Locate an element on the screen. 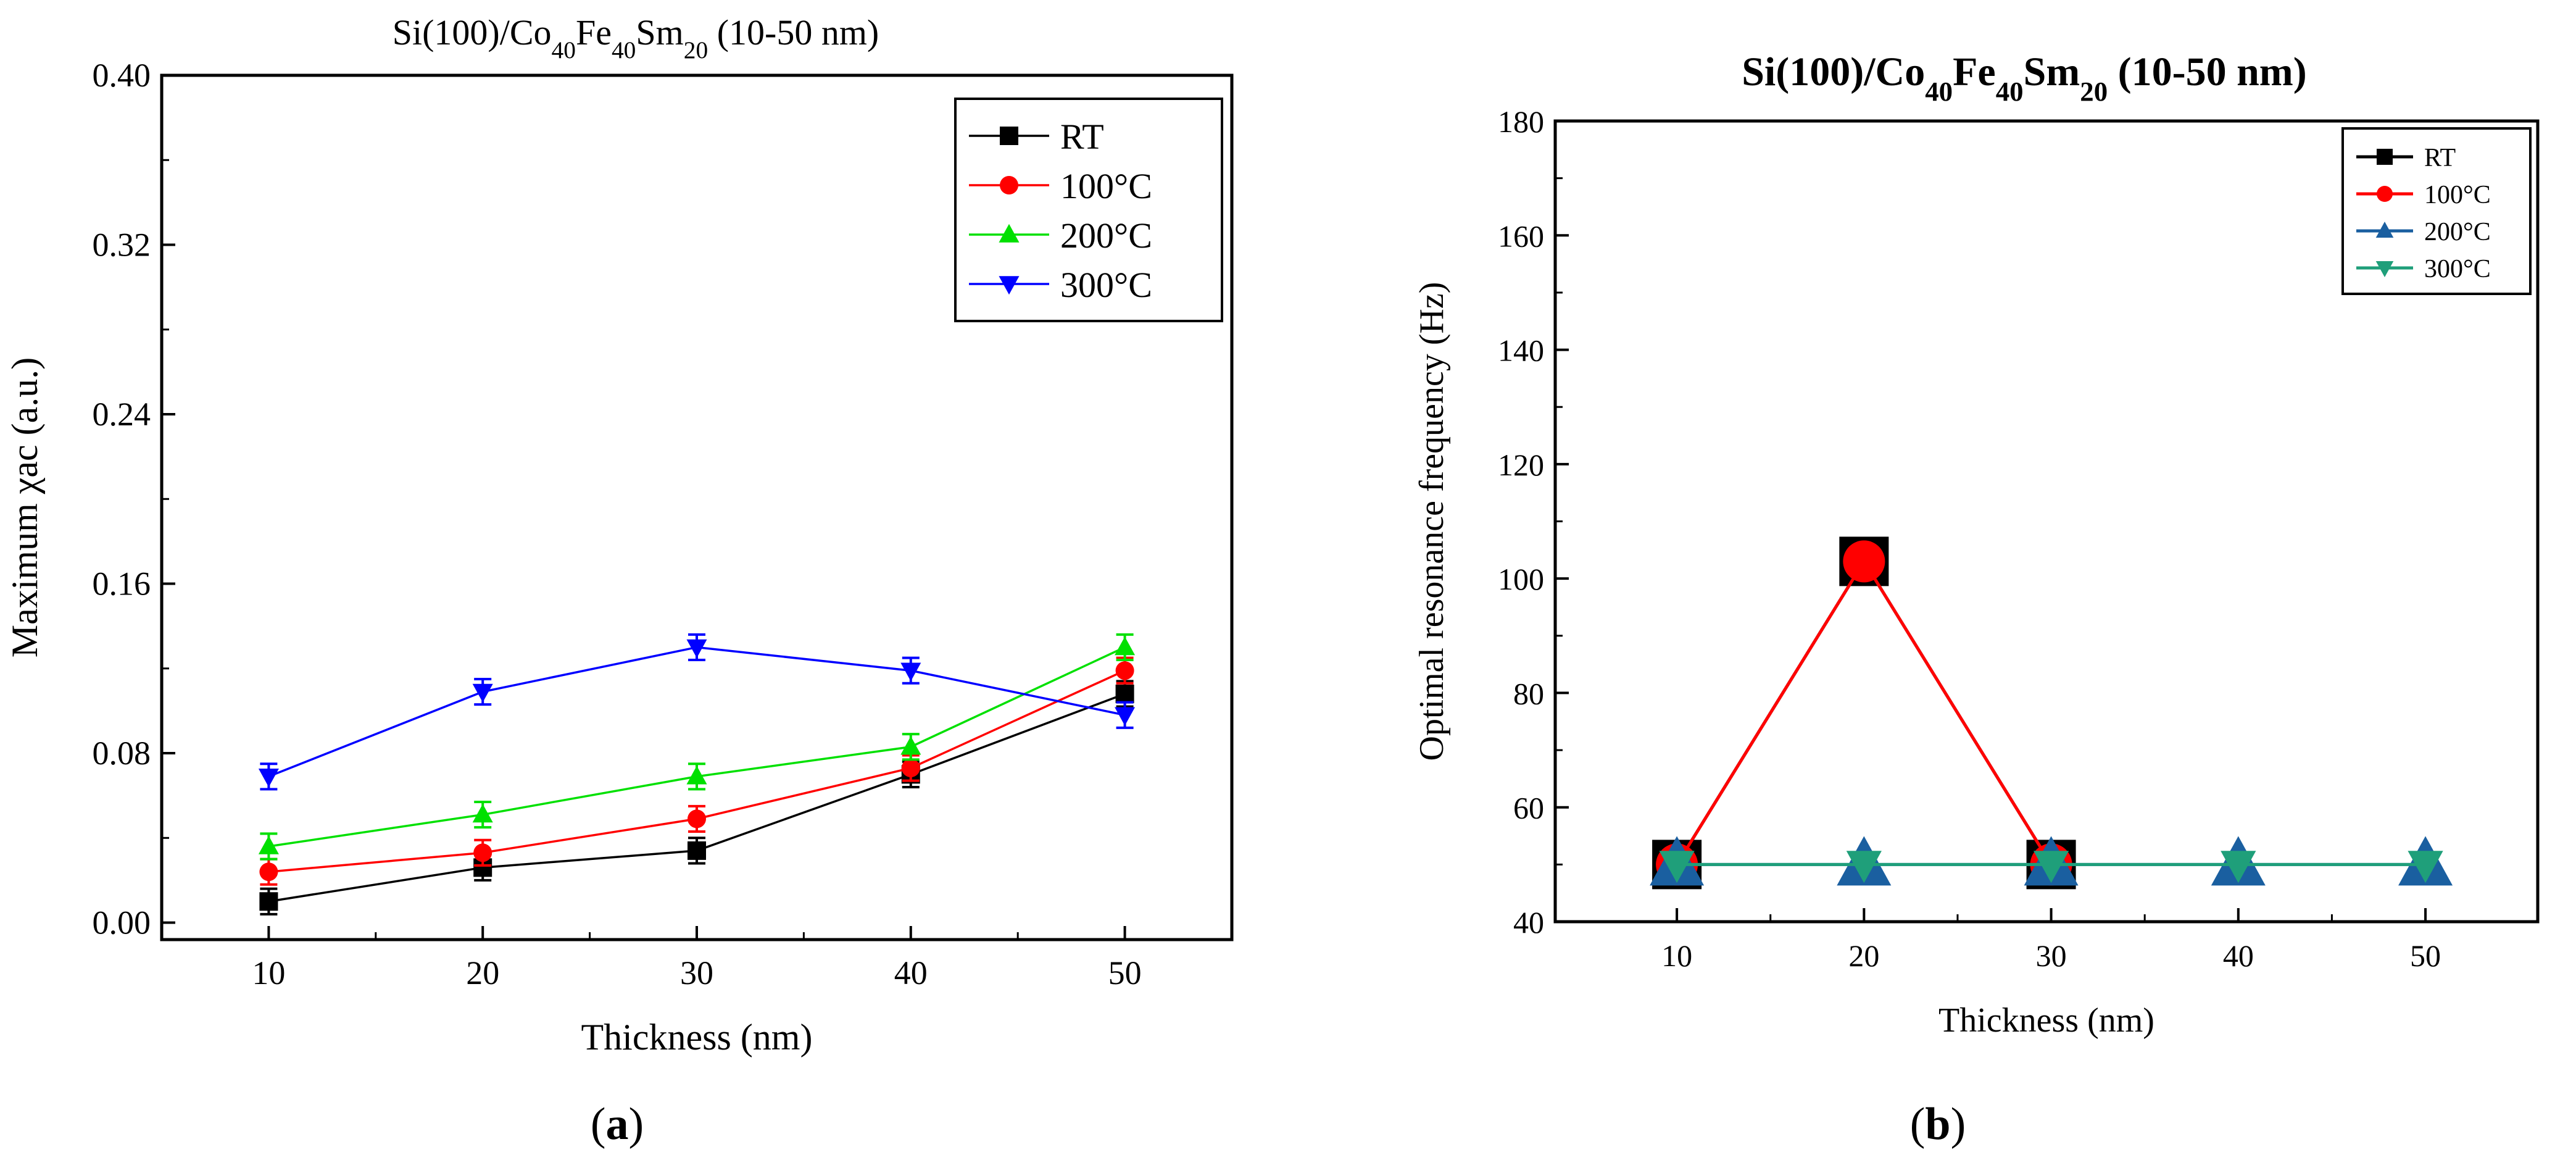 Image resolution: width=2576 pixels, height=1160 pixels. y-tick-label: 100 is located at coordinates (1521, 579).